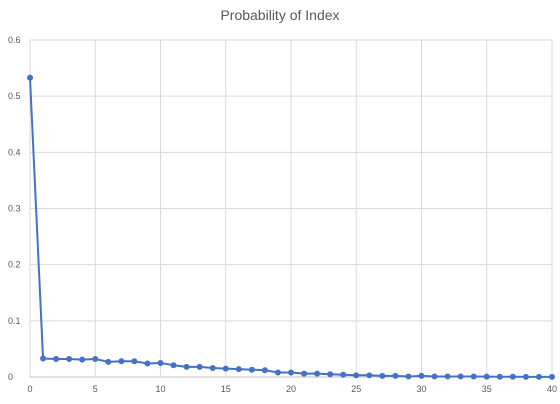 This screenshot has height=404, width=560. Describe the element at coordinates (421, 389) in the screenshot. I see `x-tick-label: 30` at that location.